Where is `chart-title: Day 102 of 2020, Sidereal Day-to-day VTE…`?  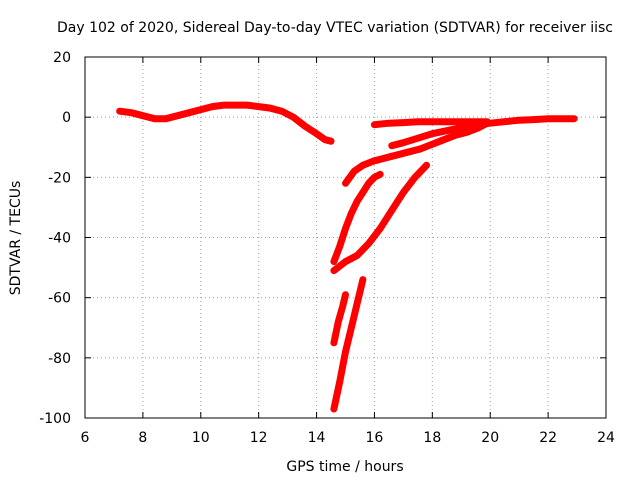 chart-title: Day 102 of 2020, Sidereal Day-to-day VTE… is located at coordinates (335, 28).